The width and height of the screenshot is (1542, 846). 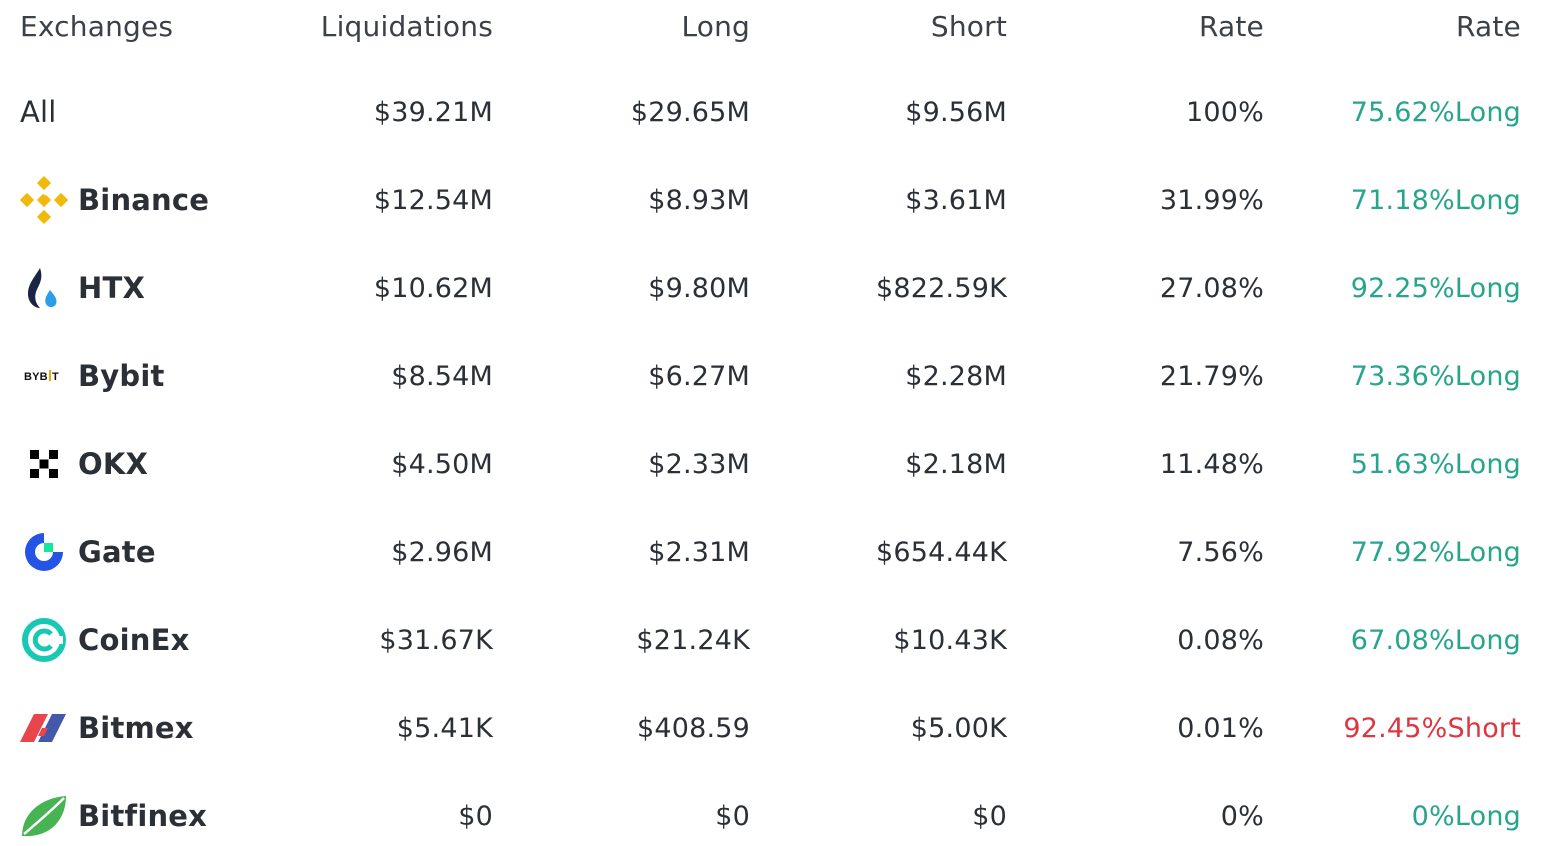 What do you see at coordinates (690, 112) in the screenshot?
I see `long-value: $29.65M` at bounding box center [690, 112].